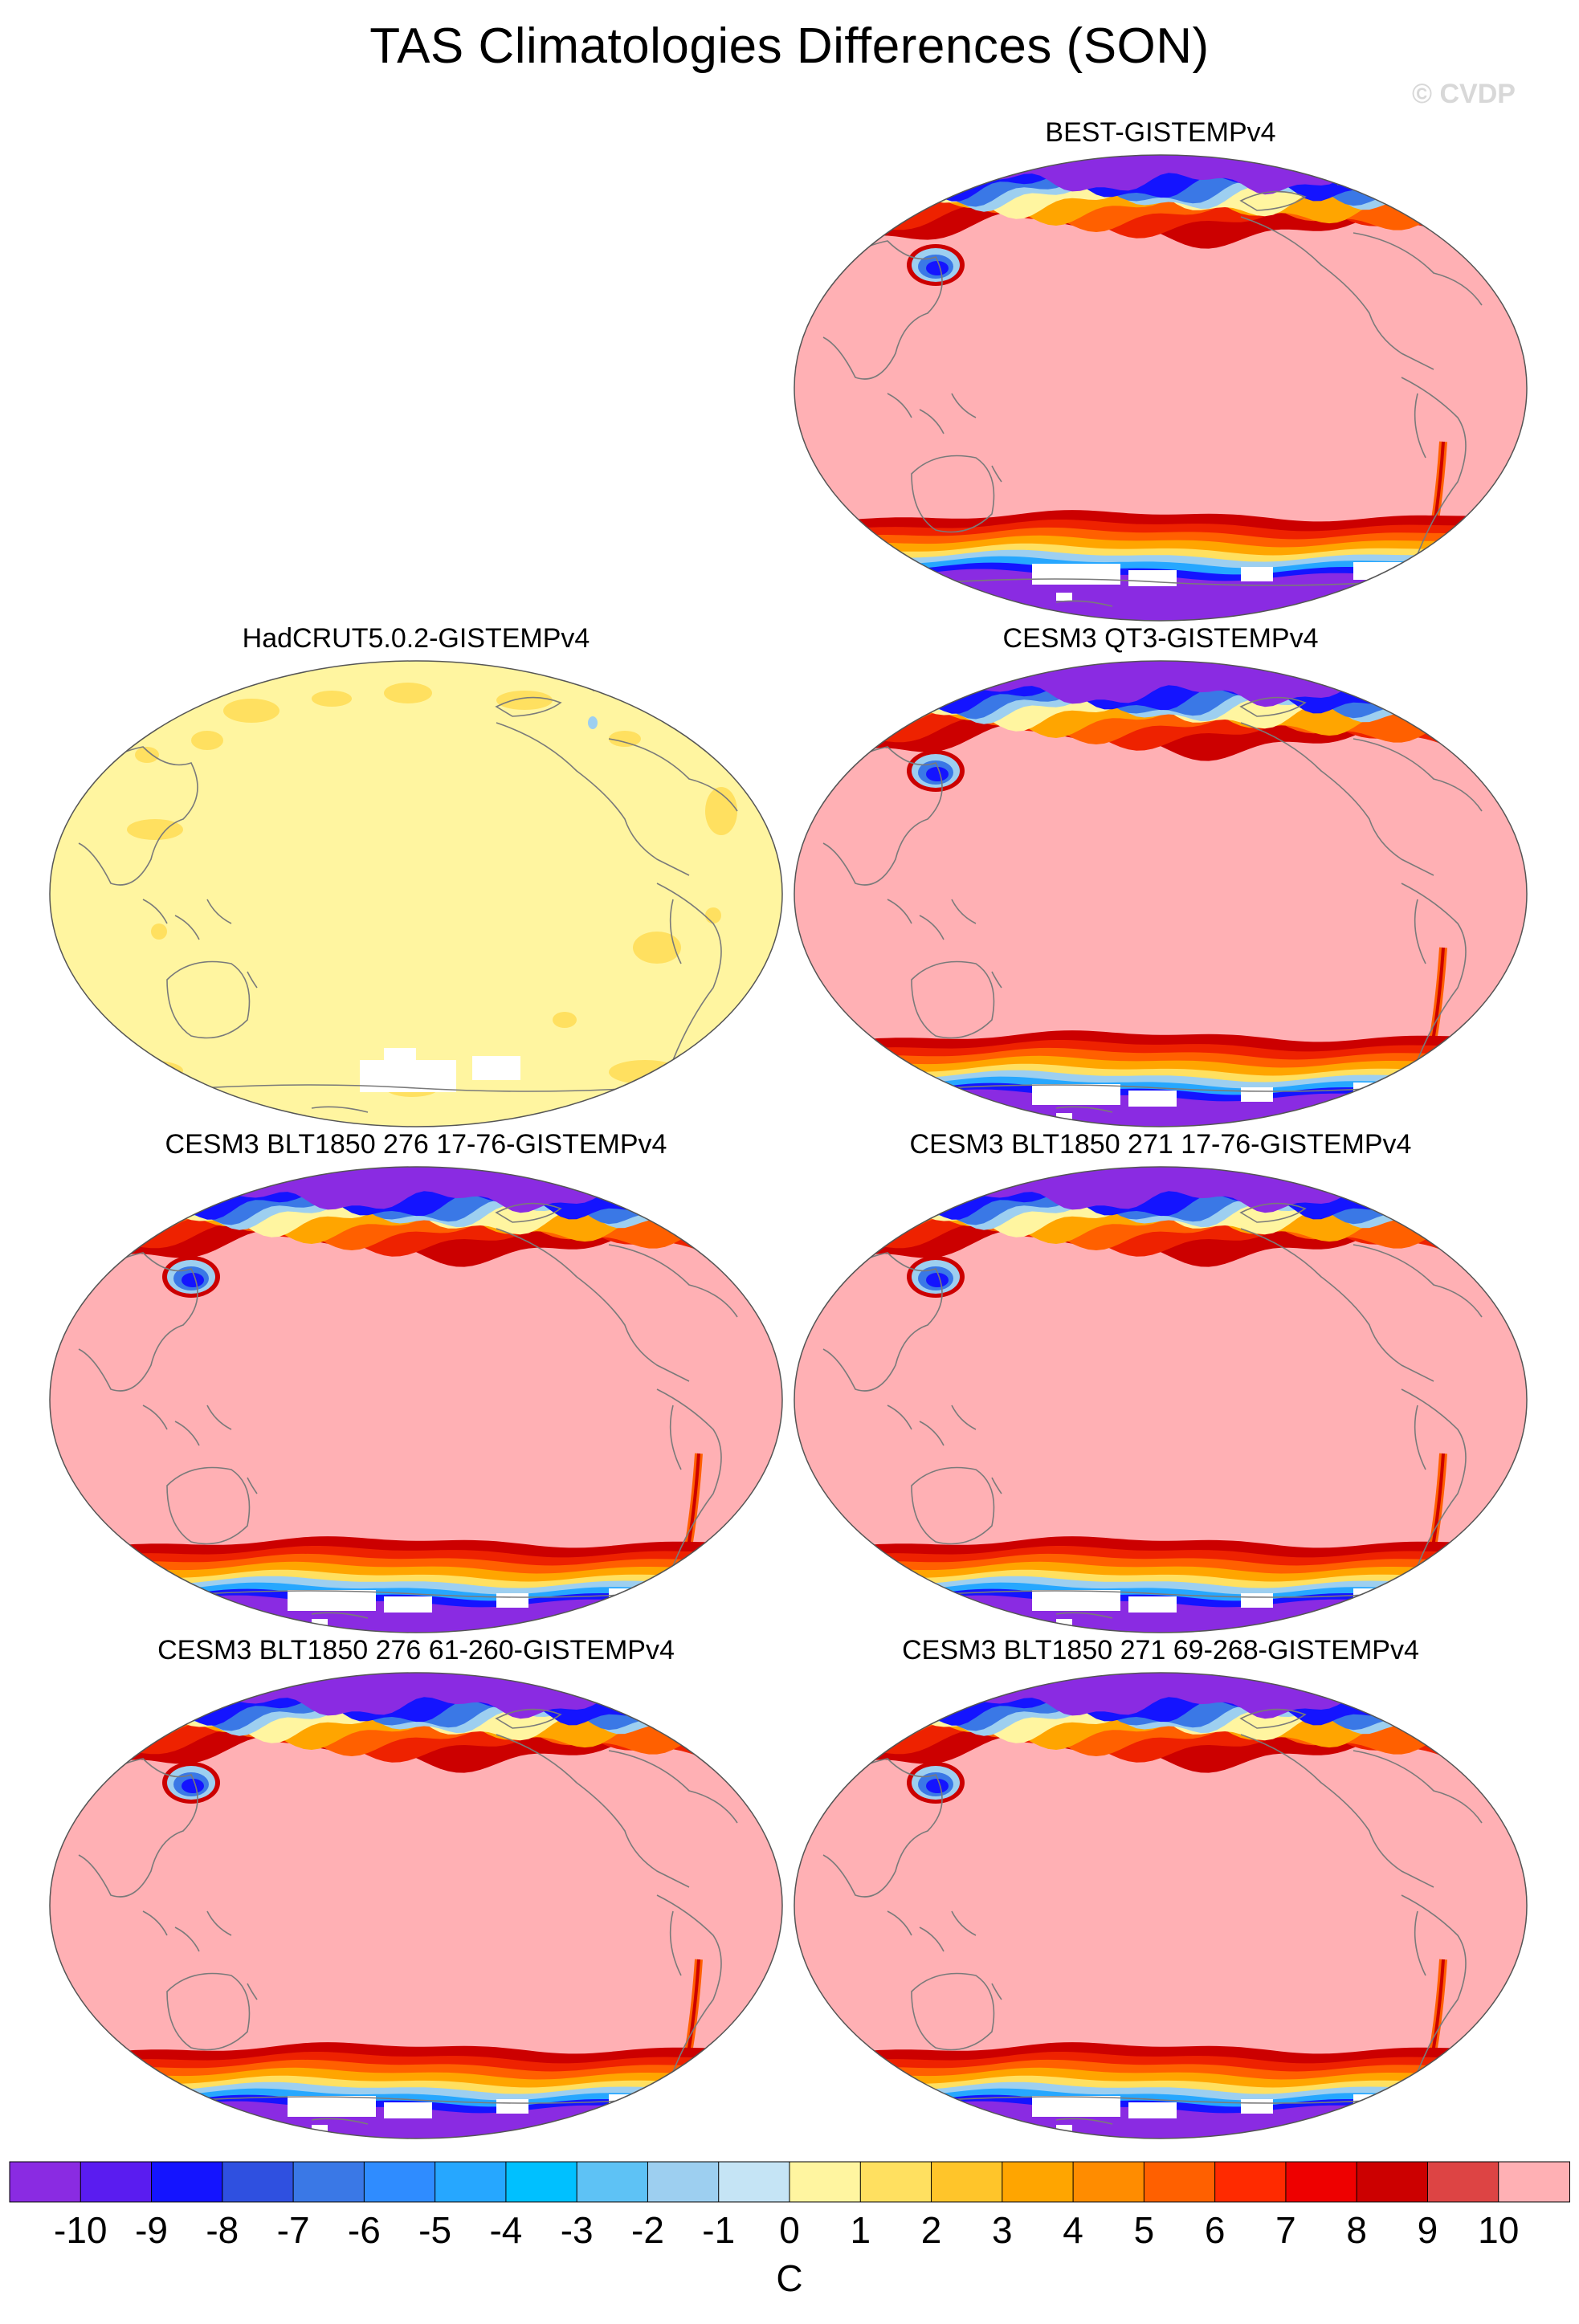 This screenshot has height=2324, width=1579. What do you see at coordinates (1073, 2230) in the screenshot?
I see `colorbar-tick-label: 4` at bounding box center [1073, 2230].